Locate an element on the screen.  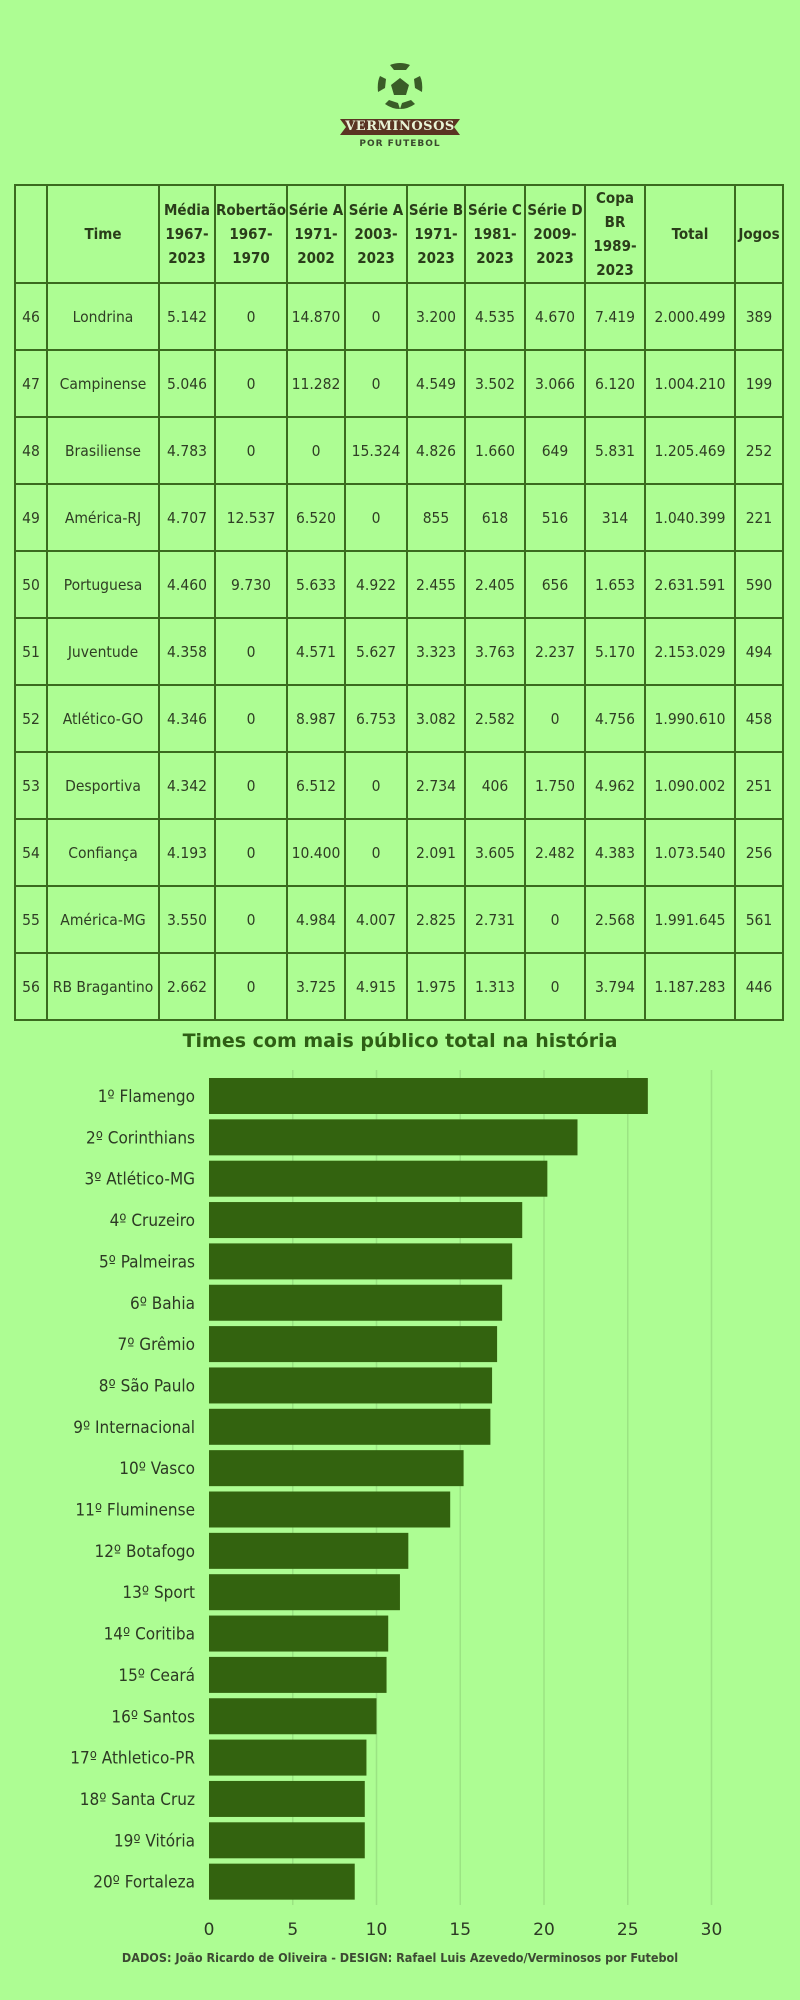
value-cell: 6.120 is located at coordinates (615, 383).